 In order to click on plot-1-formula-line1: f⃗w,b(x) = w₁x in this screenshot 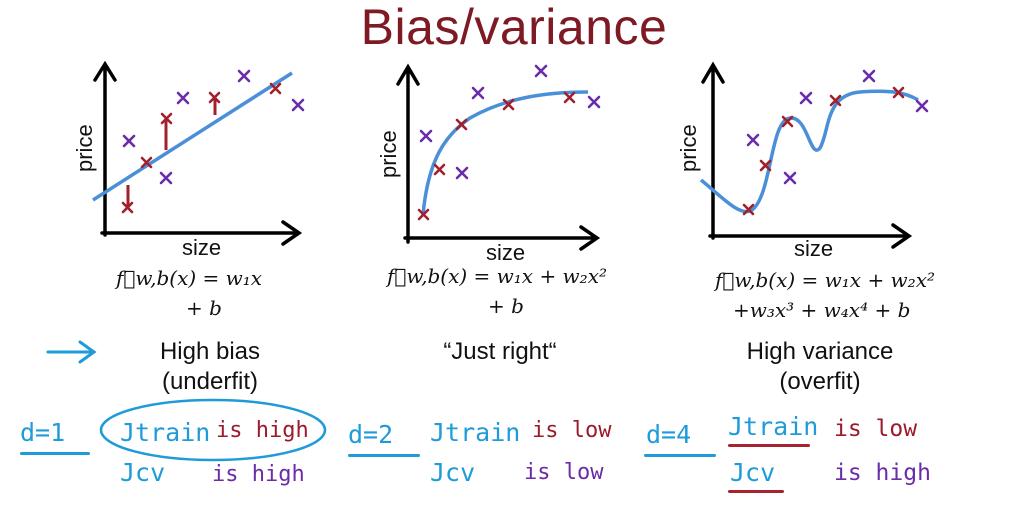, I will do `click(189, 278)`.